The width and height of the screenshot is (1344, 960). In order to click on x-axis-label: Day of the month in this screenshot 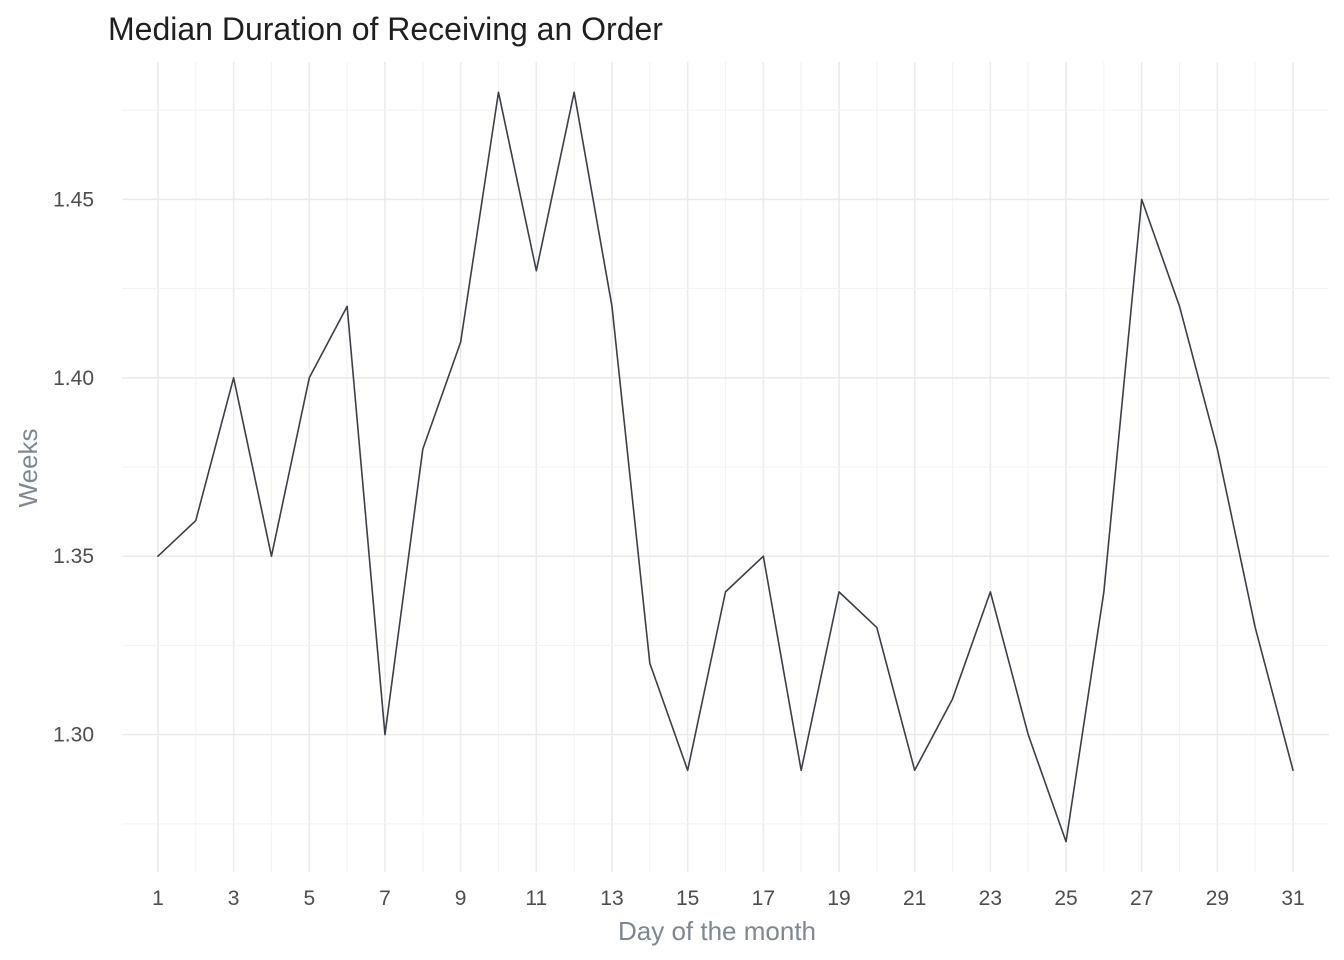, I will do `click(717, 931)`.